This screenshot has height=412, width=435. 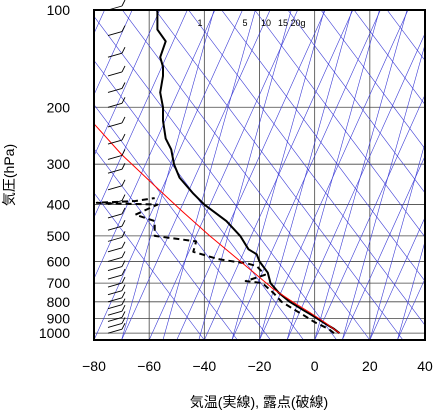 What do you see at coordinates (59, 283) in the screenshot?
I see `y-tick-label: 700` at bounding box center [59, 283].